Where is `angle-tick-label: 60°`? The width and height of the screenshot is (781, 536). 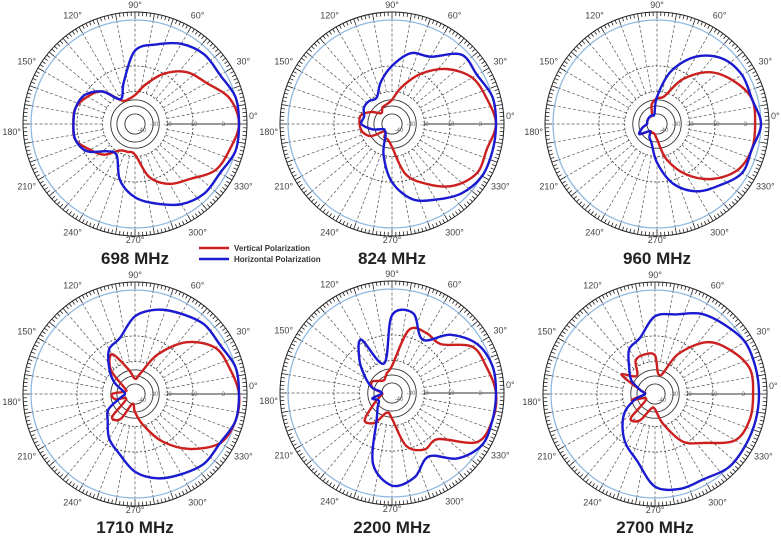
angle-tick-label: 60° is located at coordinates (718, 286).